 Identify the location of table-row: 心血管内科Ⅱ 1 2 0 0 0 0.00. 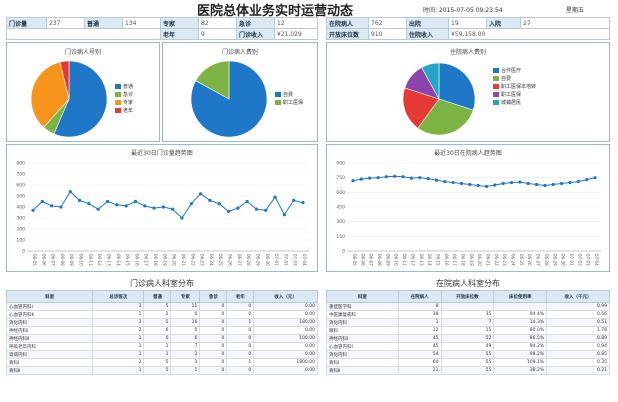
(161, 314).